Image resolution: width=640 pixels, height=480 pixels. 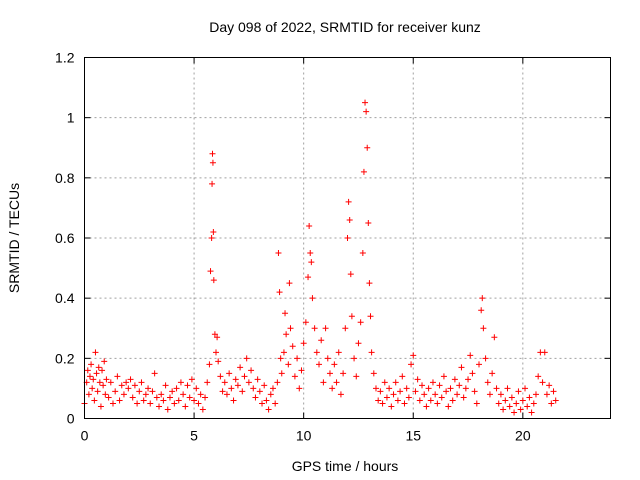 I want to click on x-tick-label: 20, so click(x=523, y=436).